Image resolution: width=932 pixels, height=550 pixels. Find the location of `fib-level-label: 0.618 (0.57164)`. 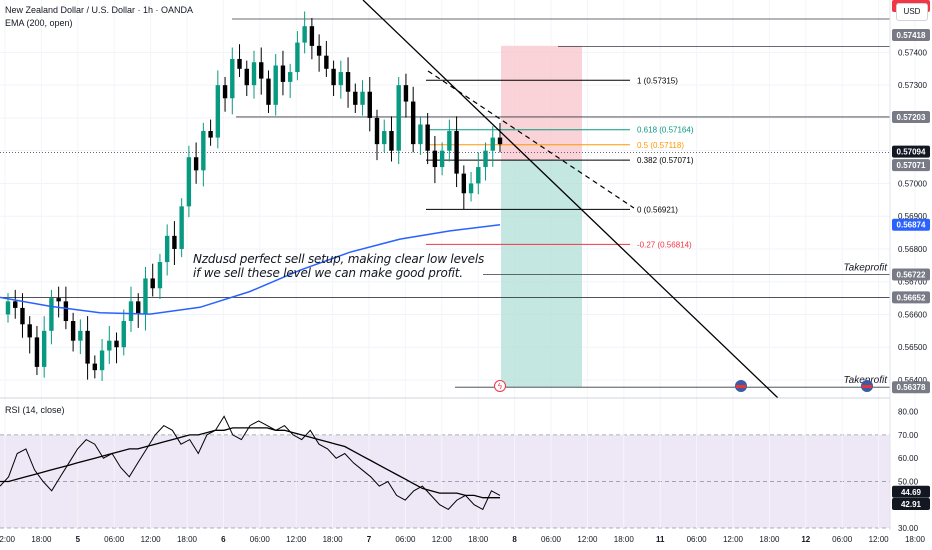

fib-level-label: 0.618 (0.57164) is located at coordinates (665, 130).